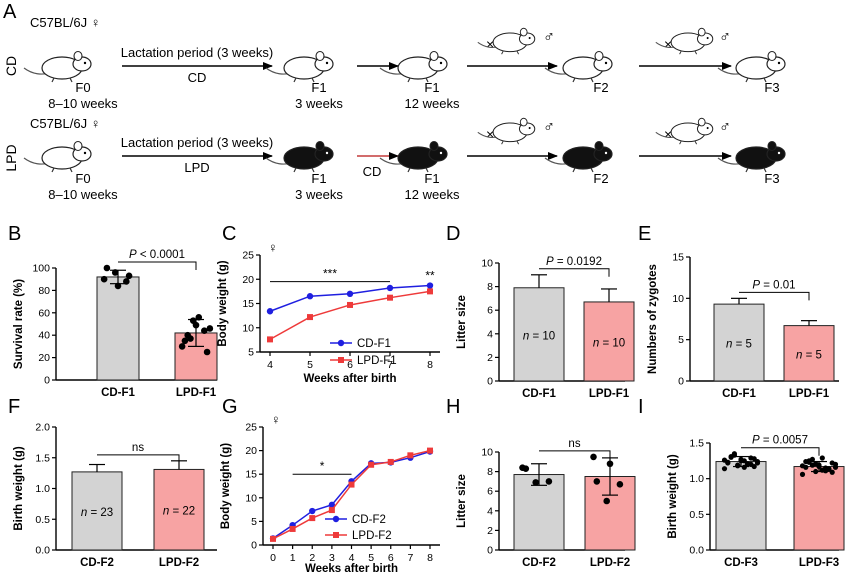 The height and width of the screenshot is (583, 866). I want to click on chart-G-ytick-label: 0, so click(254, 546).